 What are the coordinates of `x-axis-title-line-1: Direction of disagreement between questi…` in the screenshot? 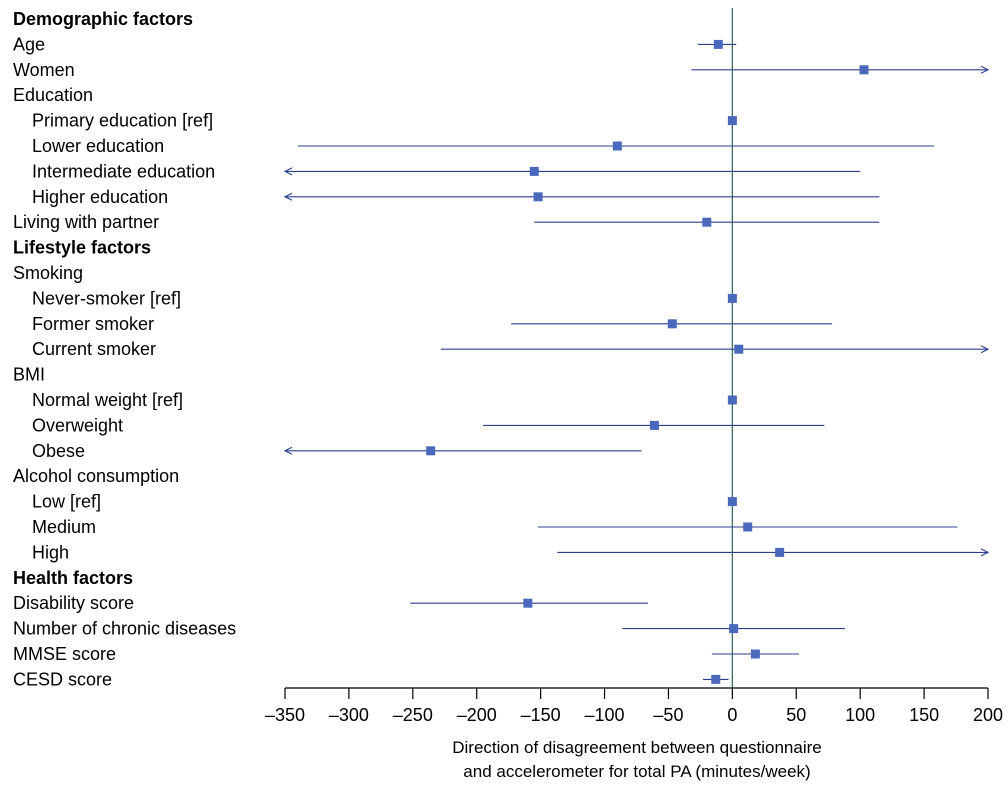 It's located at (637, 747).